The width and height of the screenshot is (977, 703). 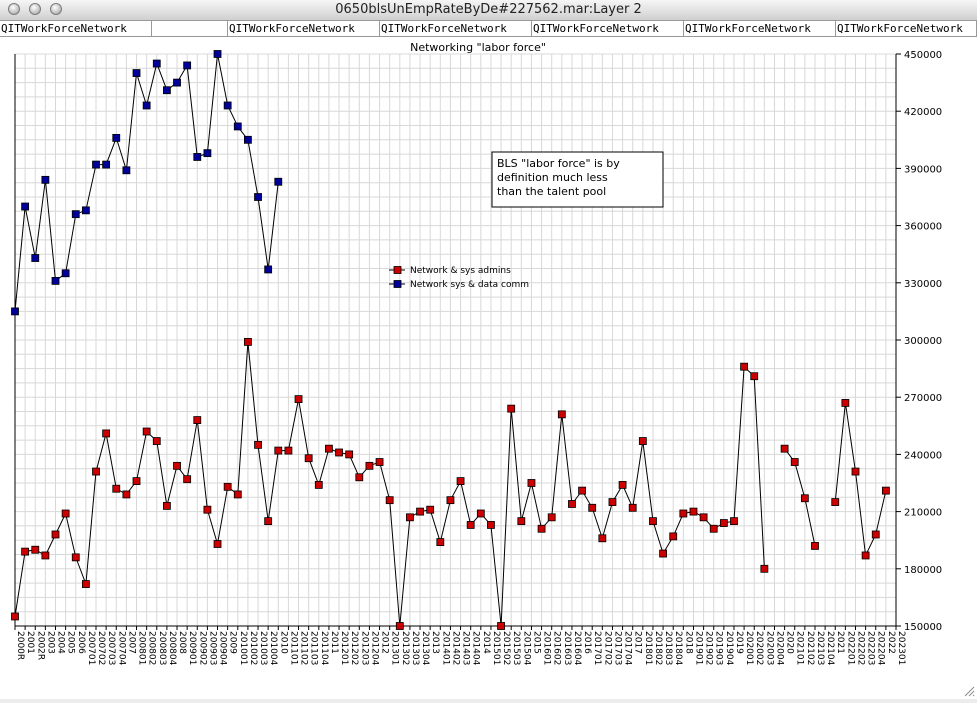 What do you see at coordinates (488, 10) in the screenshot?
I see `window-titlebar: 0650blsUnEmpRateByDe#227562.mar:Layer 2` at bounding box center [488, 10].